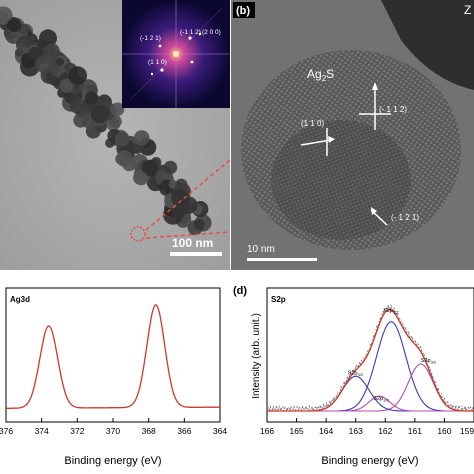 Image resolution: width=474 pixels, height=474 pixels. What do you see at coordinates (467, 431) in the screenshot?
I see `x-tick-label: 159` at bounding box center [467, 431].